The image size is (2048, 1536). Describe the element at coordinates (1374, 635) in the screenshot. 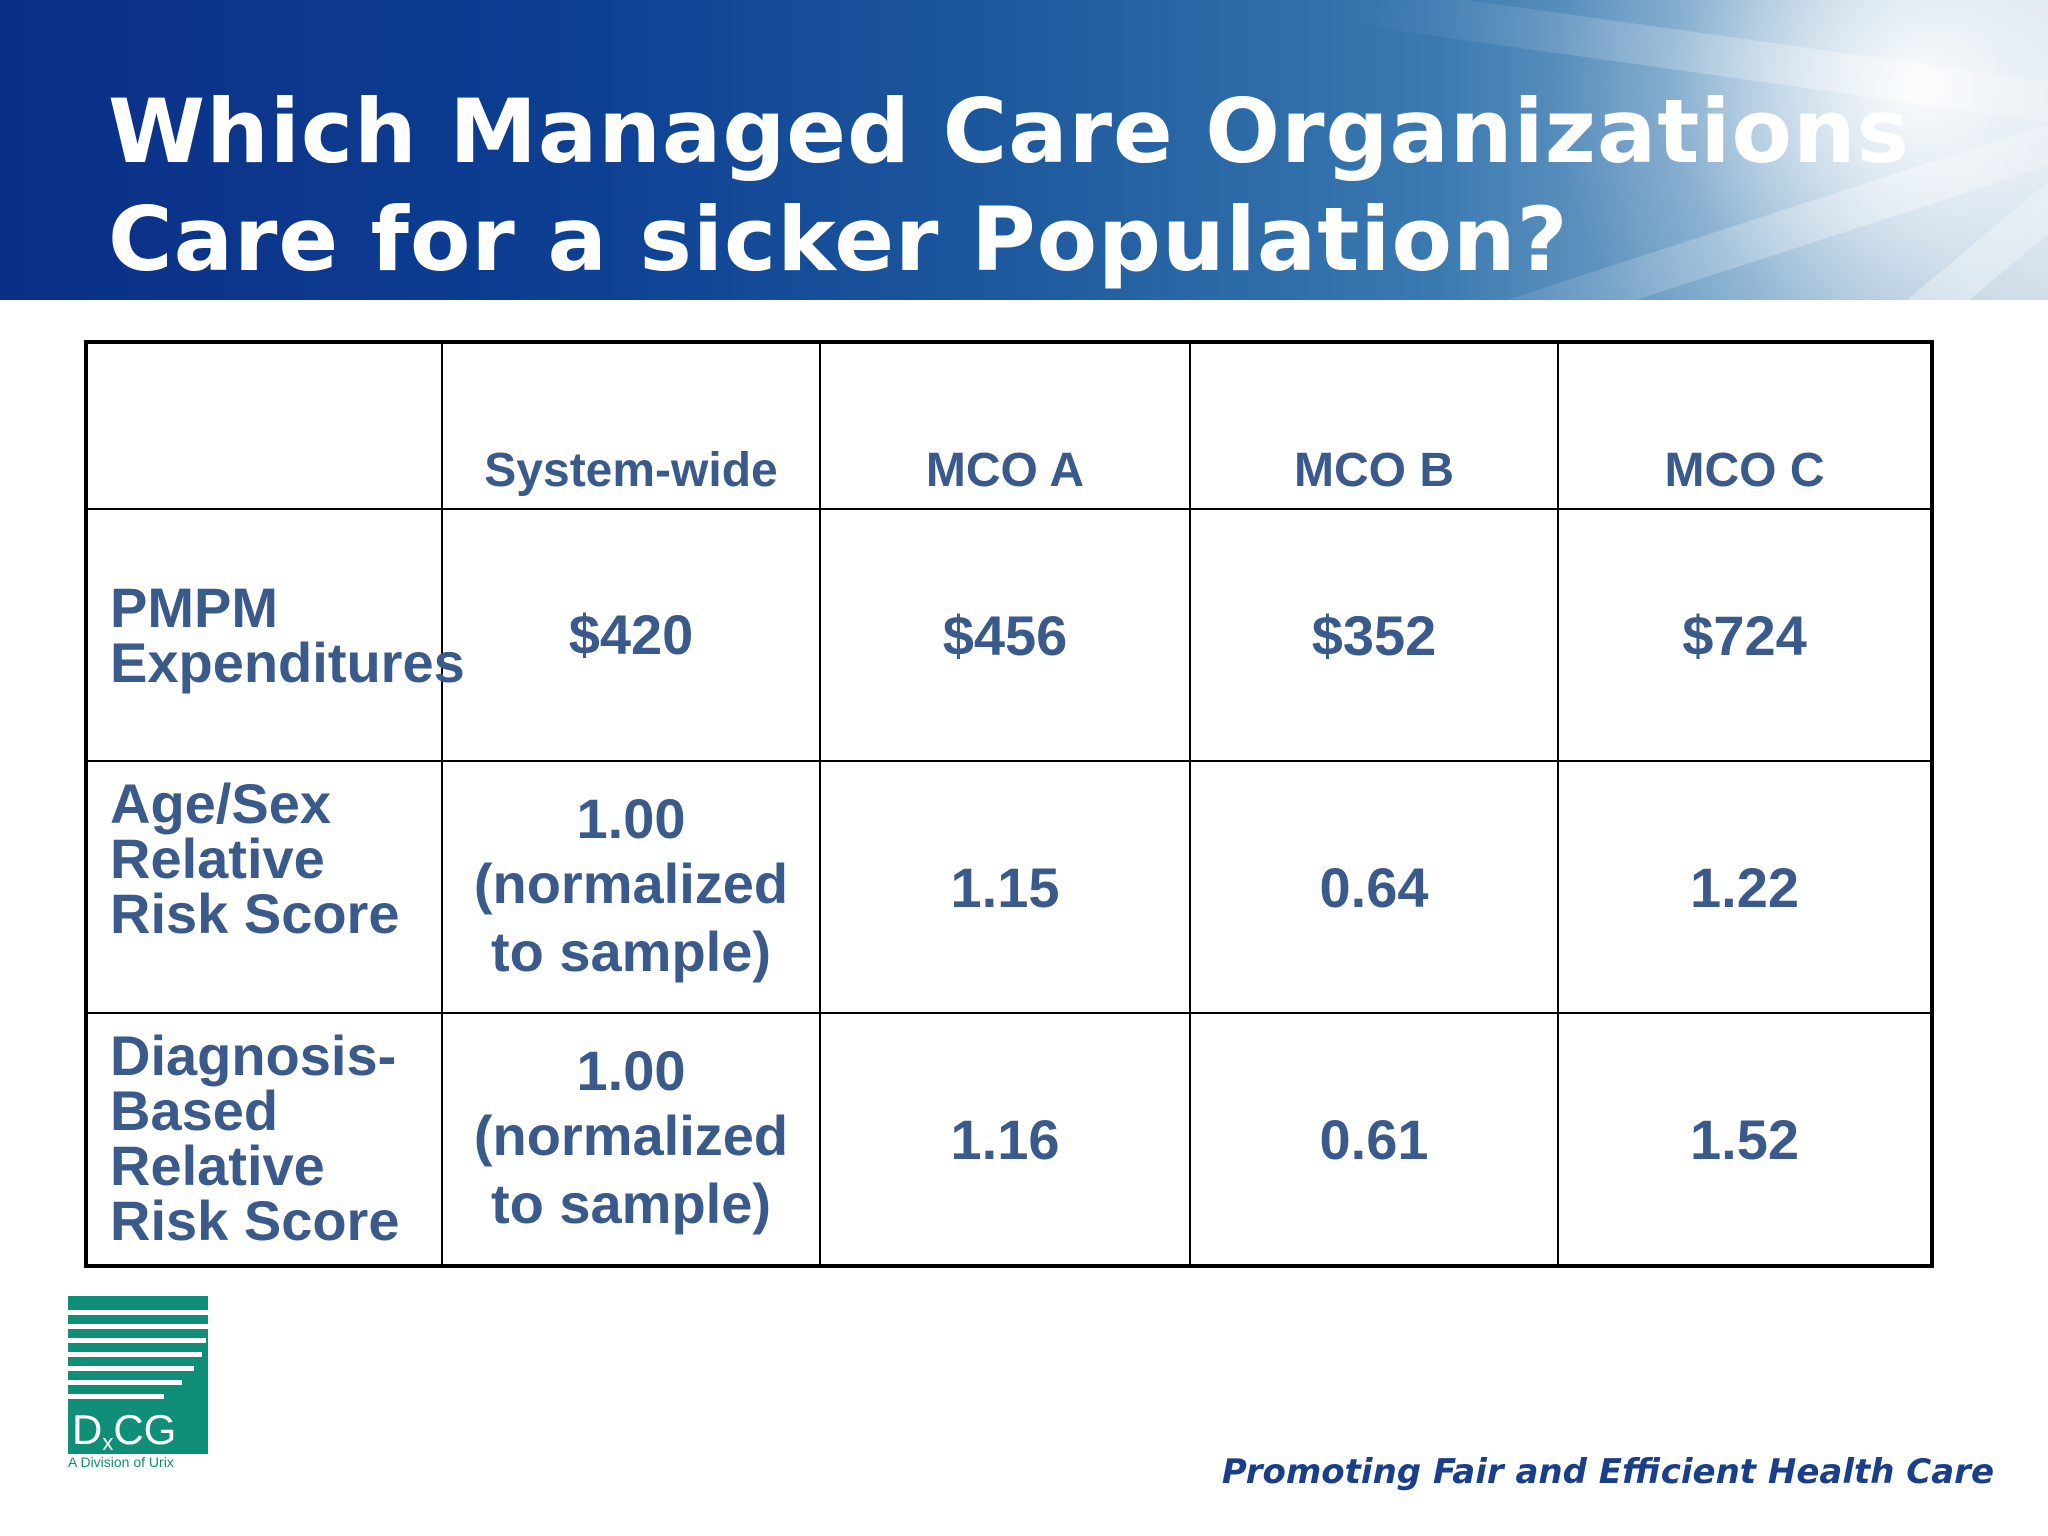

I see `cell-mco-b: $352` at that location.